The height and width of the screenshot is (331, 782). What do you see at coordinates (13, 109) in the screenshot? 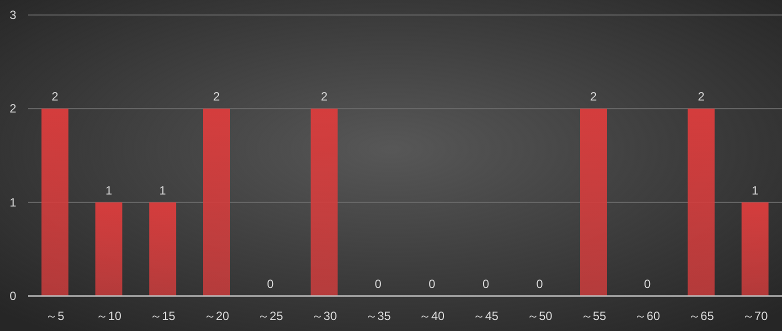
I see `y-tick-label: 2` at bounding box center [13, 109].